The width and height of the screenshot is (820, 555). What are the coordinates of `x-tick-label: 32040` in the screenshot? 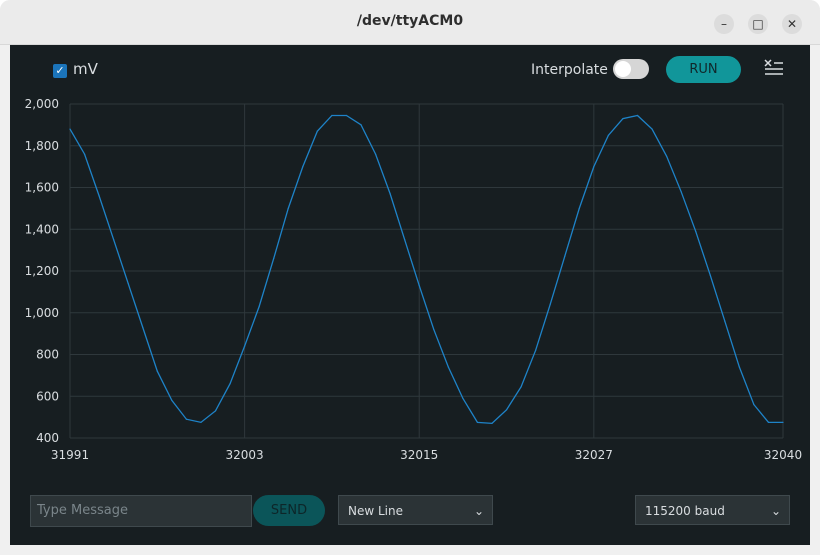 It's located at (783, 455).